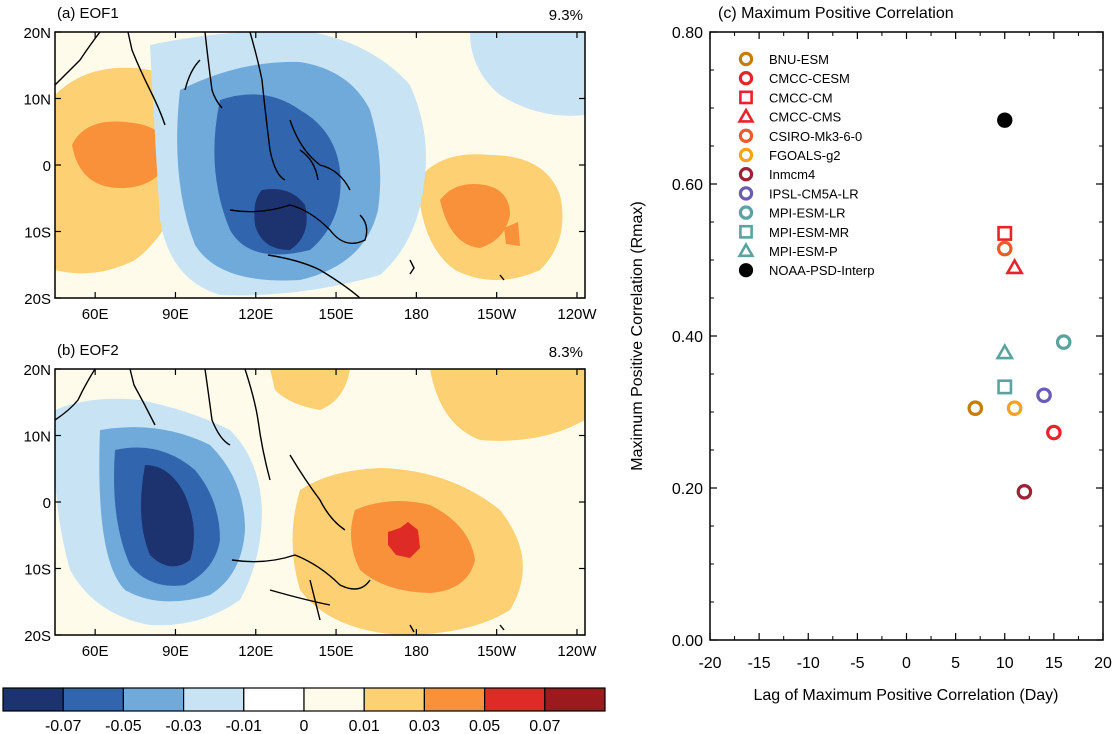 Image resolution: width=1115 pixels, height=734 pixels. I want to click on legend-label: IPSL-CM5A-LR, so click(814, 193).